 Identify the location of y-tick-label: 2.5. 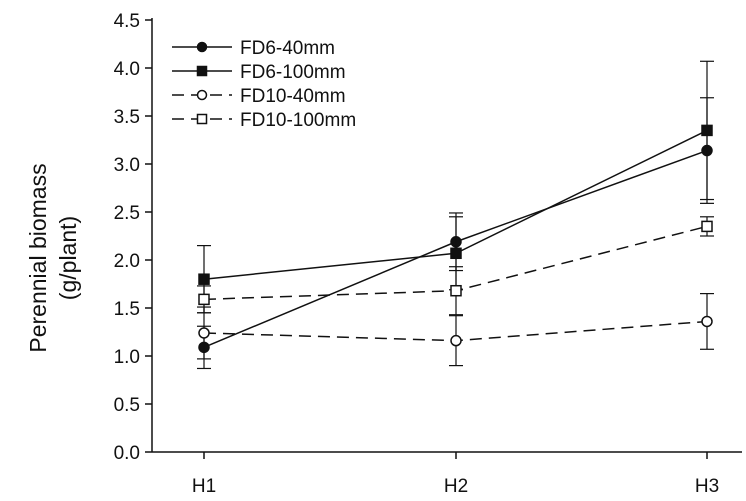
(127, 213).